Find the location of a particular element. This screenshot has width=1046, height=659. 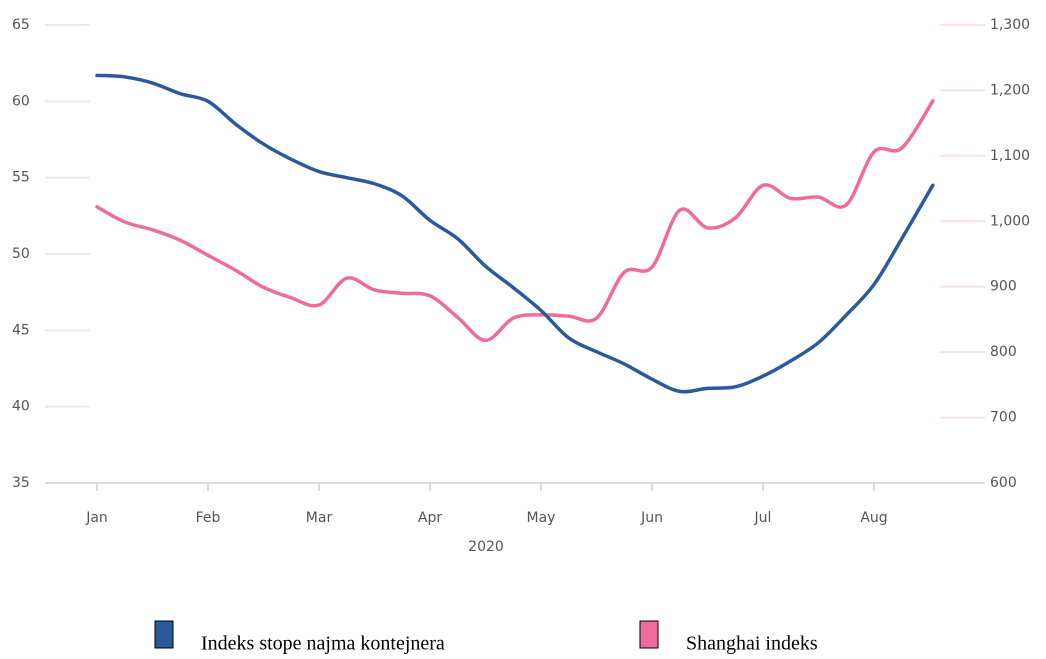

legend-label: Indeks stope najma kontejnera is located at coordinates (323, 644).